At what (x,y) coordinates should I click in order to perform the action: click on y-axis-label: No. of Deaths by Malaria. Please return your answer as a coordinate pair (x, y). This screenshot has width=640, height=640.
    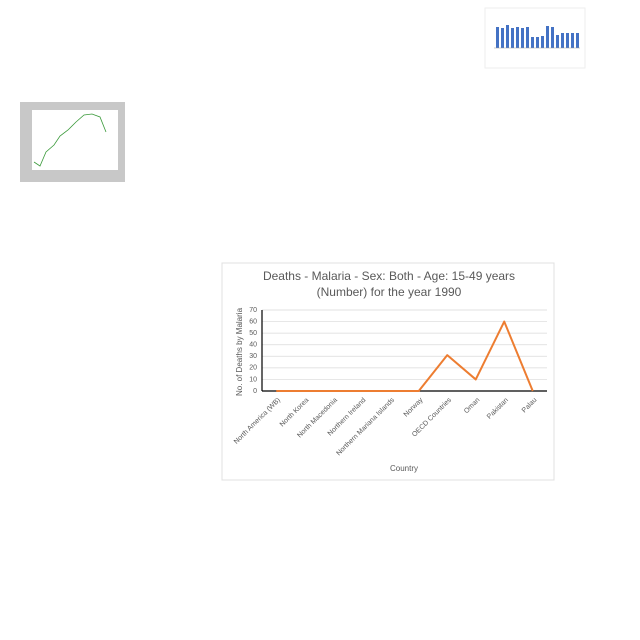
    Looking at the image, I should click on (239, 351).